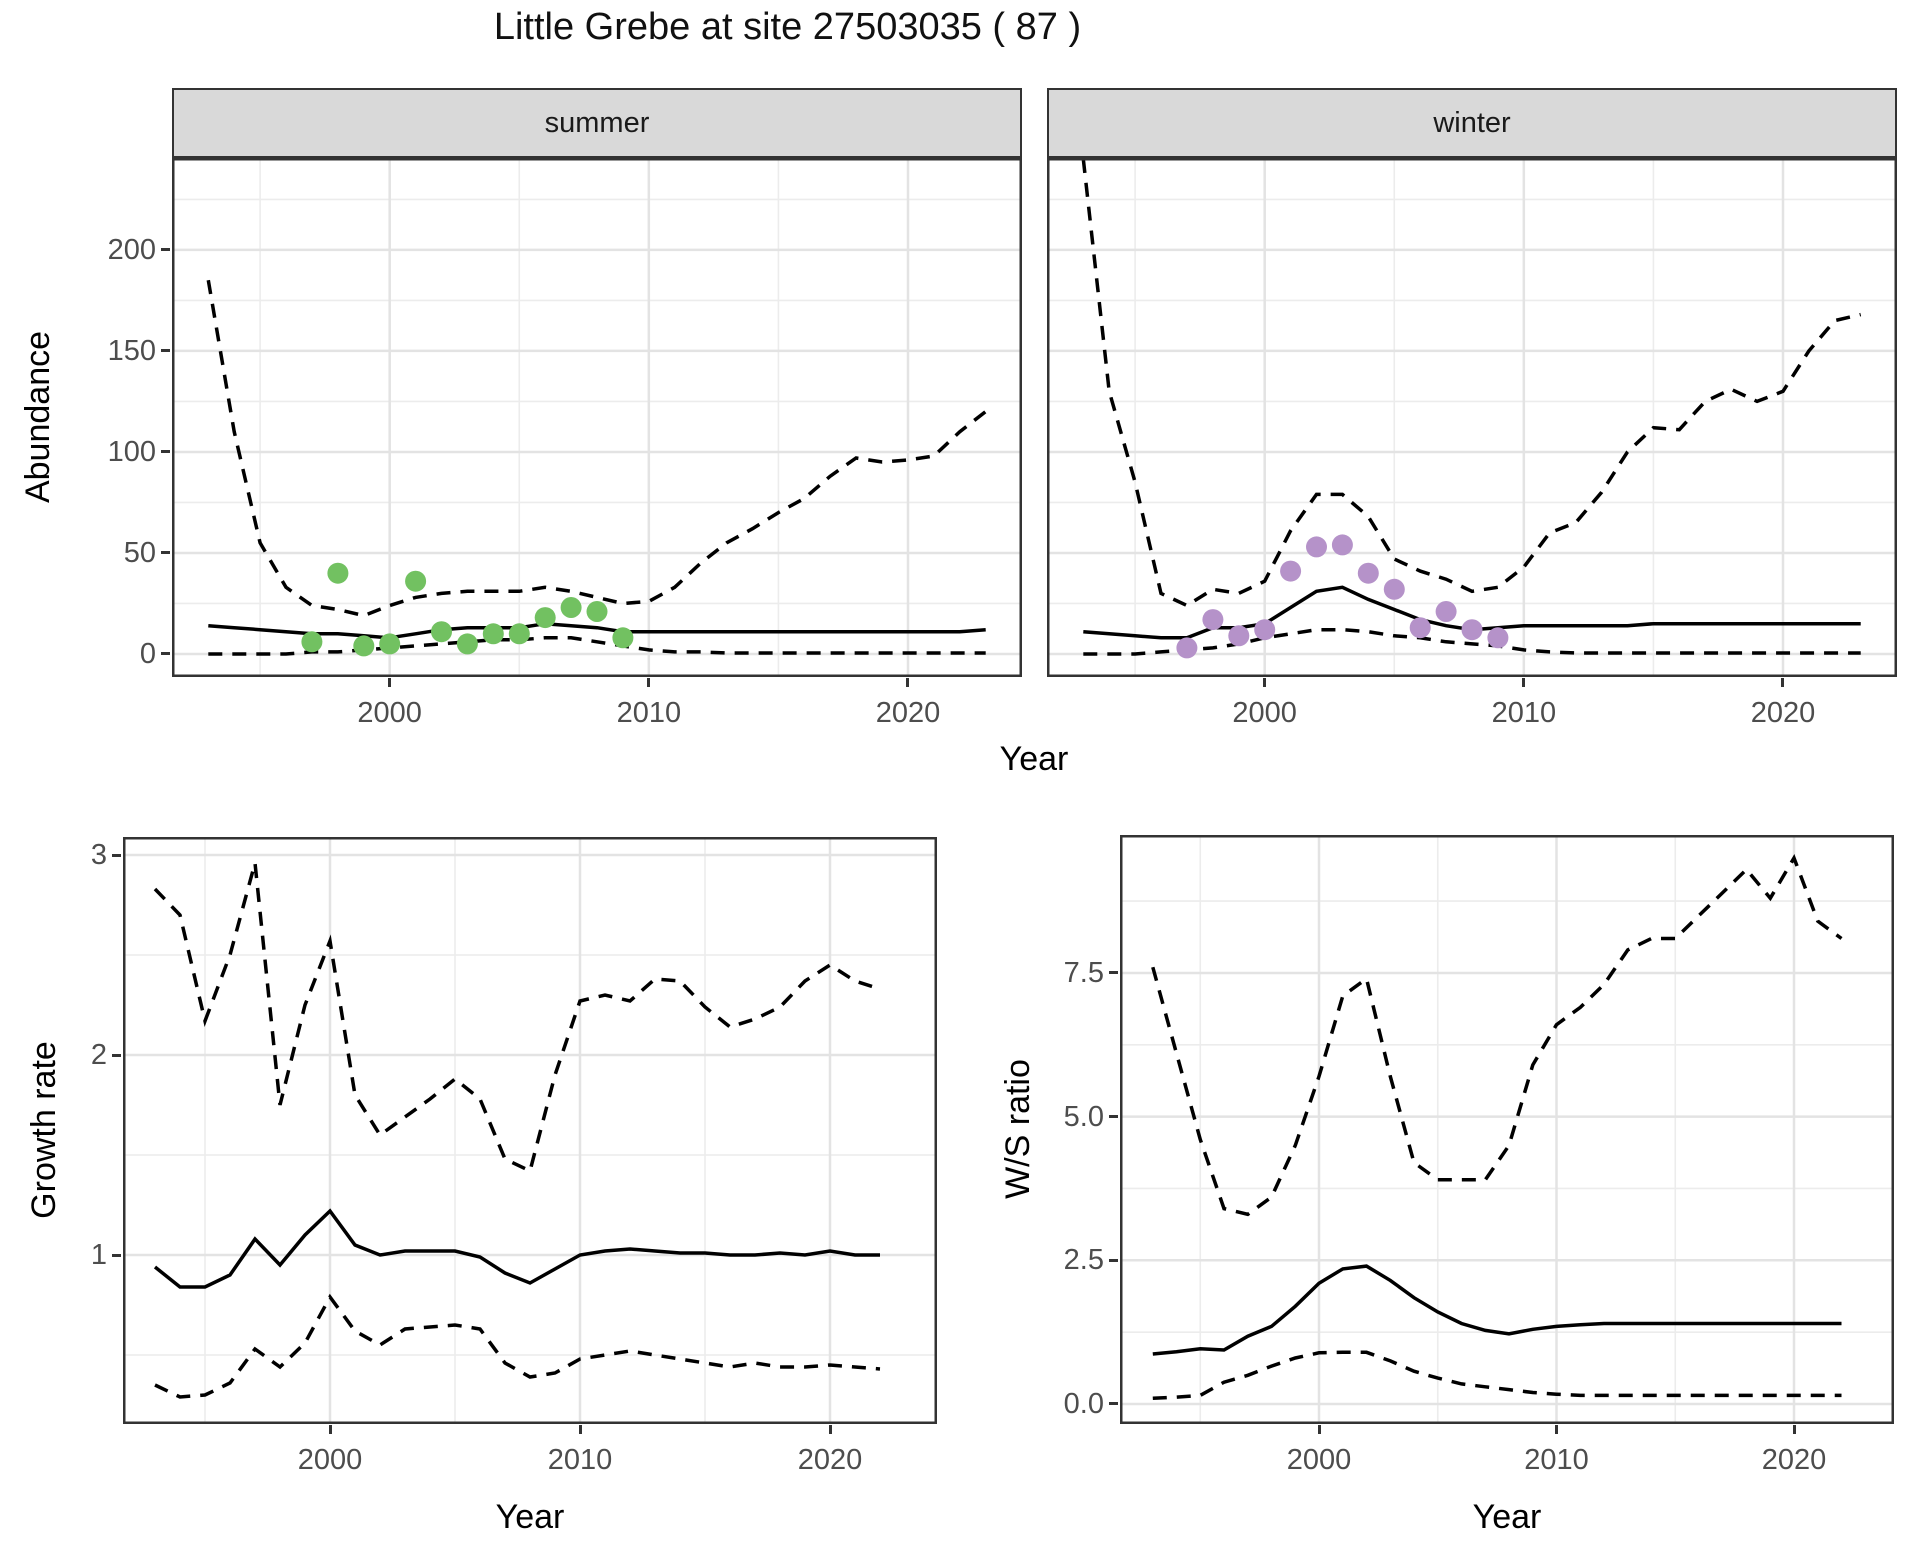  What do you see at coordinates (1083, 1116) in the screenshot?
I see `ws_ratio-ytick-label-5.0: 5.0` at bounding box center [1083, 1116].